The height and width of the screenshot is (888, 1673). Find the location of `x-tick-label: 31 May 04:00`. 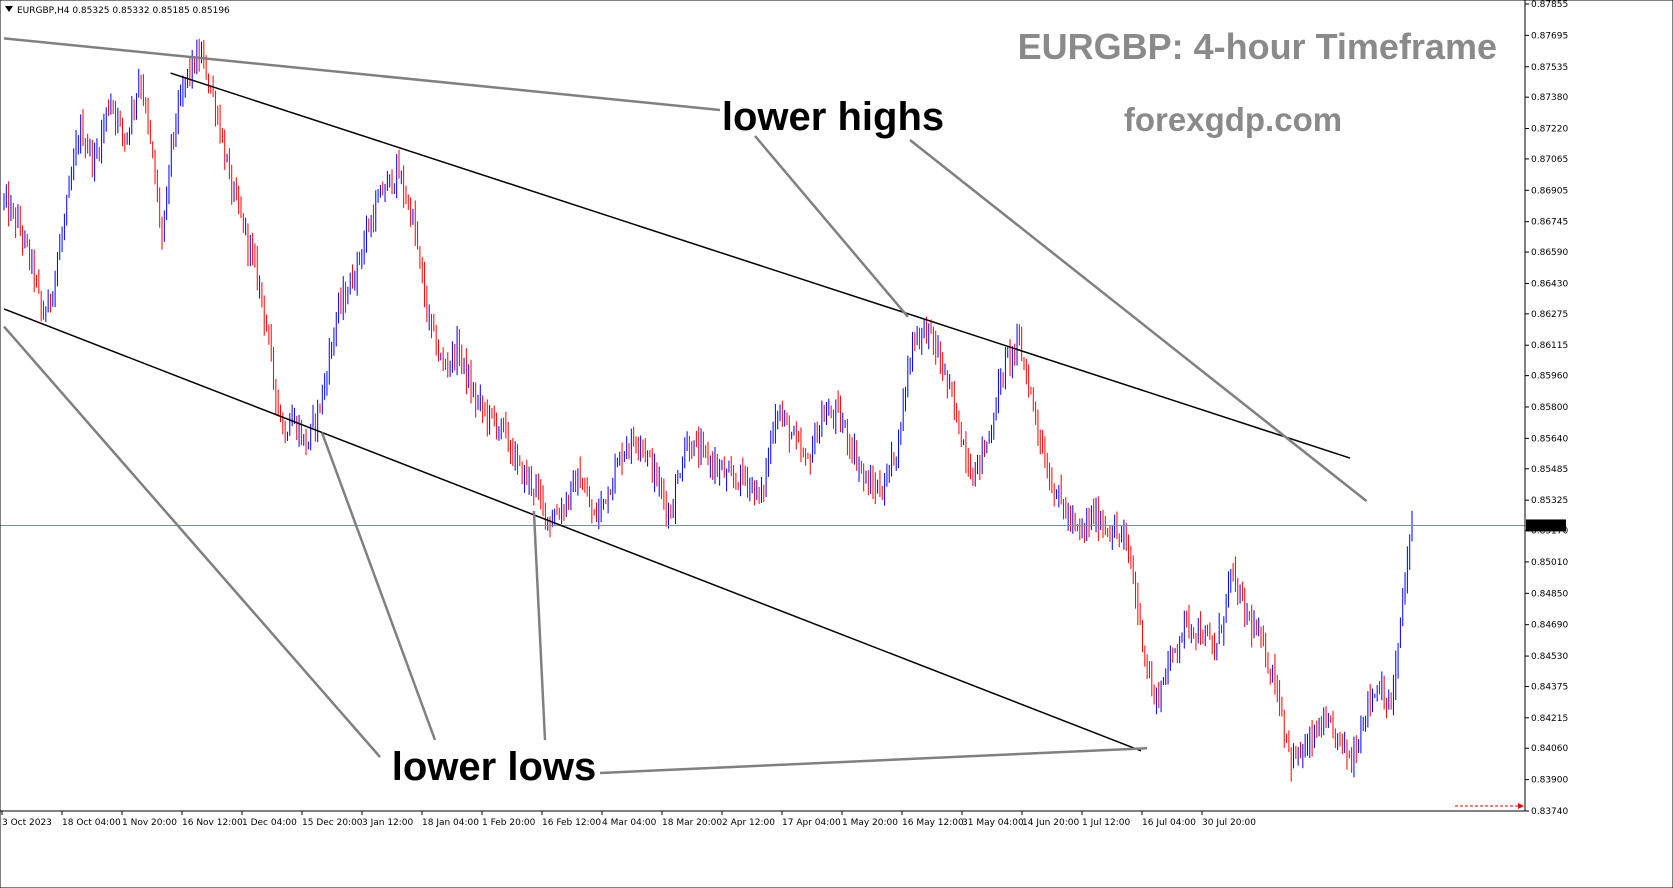

x-tick-label: 31 May 04:00 is located at coordinates (993, 823).